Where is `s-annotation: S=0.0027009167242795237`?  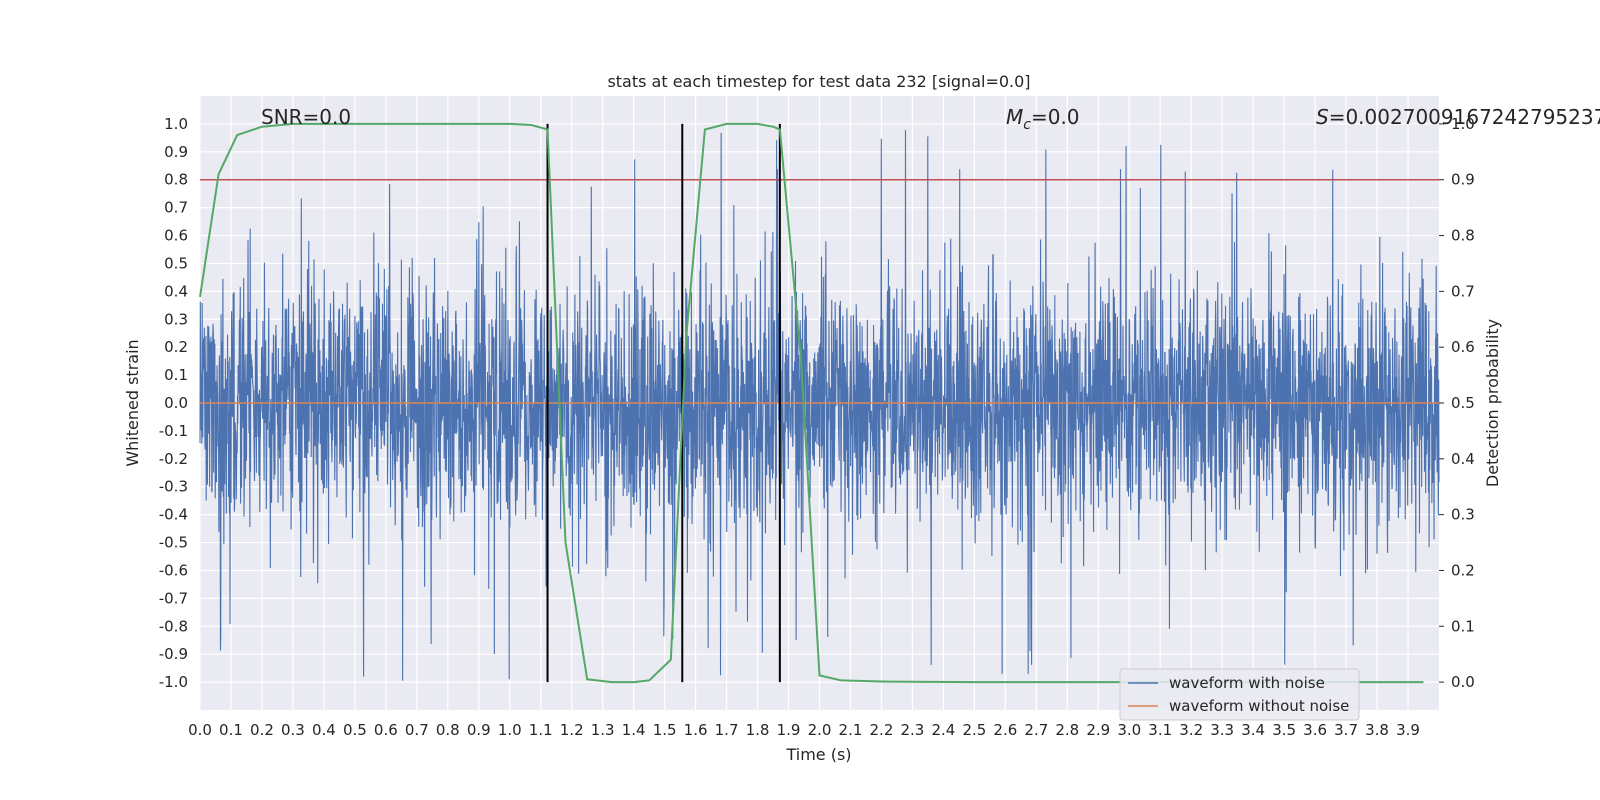
s-annotation: S=0.0027009167242795237 is located at coordinates (1458, 117).